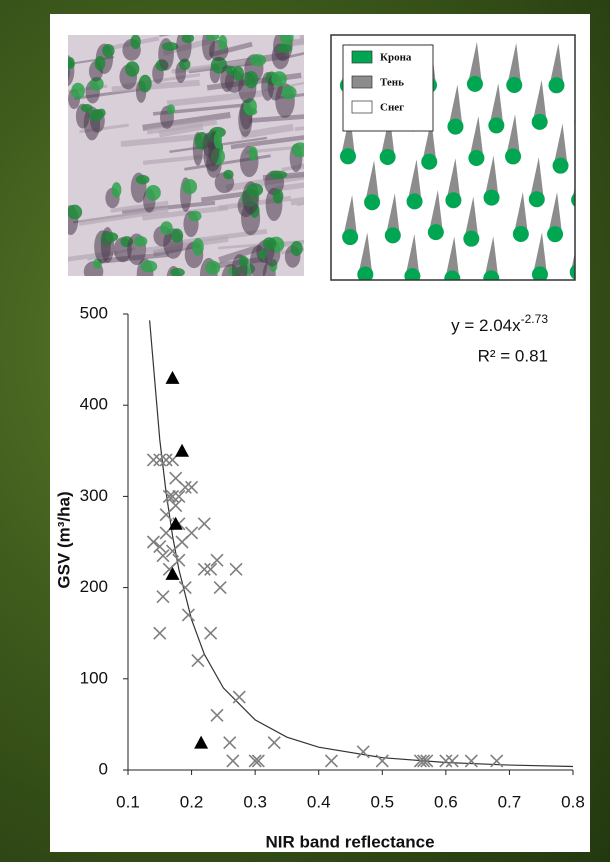 The height and width of the screenshot is (862, 610). I want to click on scheme-border, so click(453, 157).